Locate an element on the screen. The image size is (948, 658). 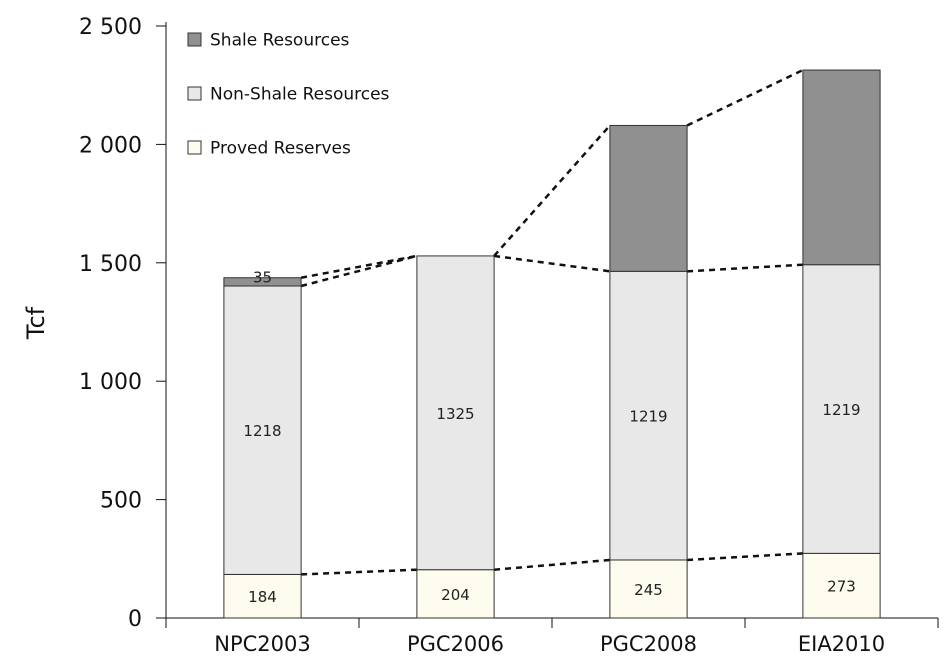
y-tick-label: 2 500 is located at coordinates (110, 27).